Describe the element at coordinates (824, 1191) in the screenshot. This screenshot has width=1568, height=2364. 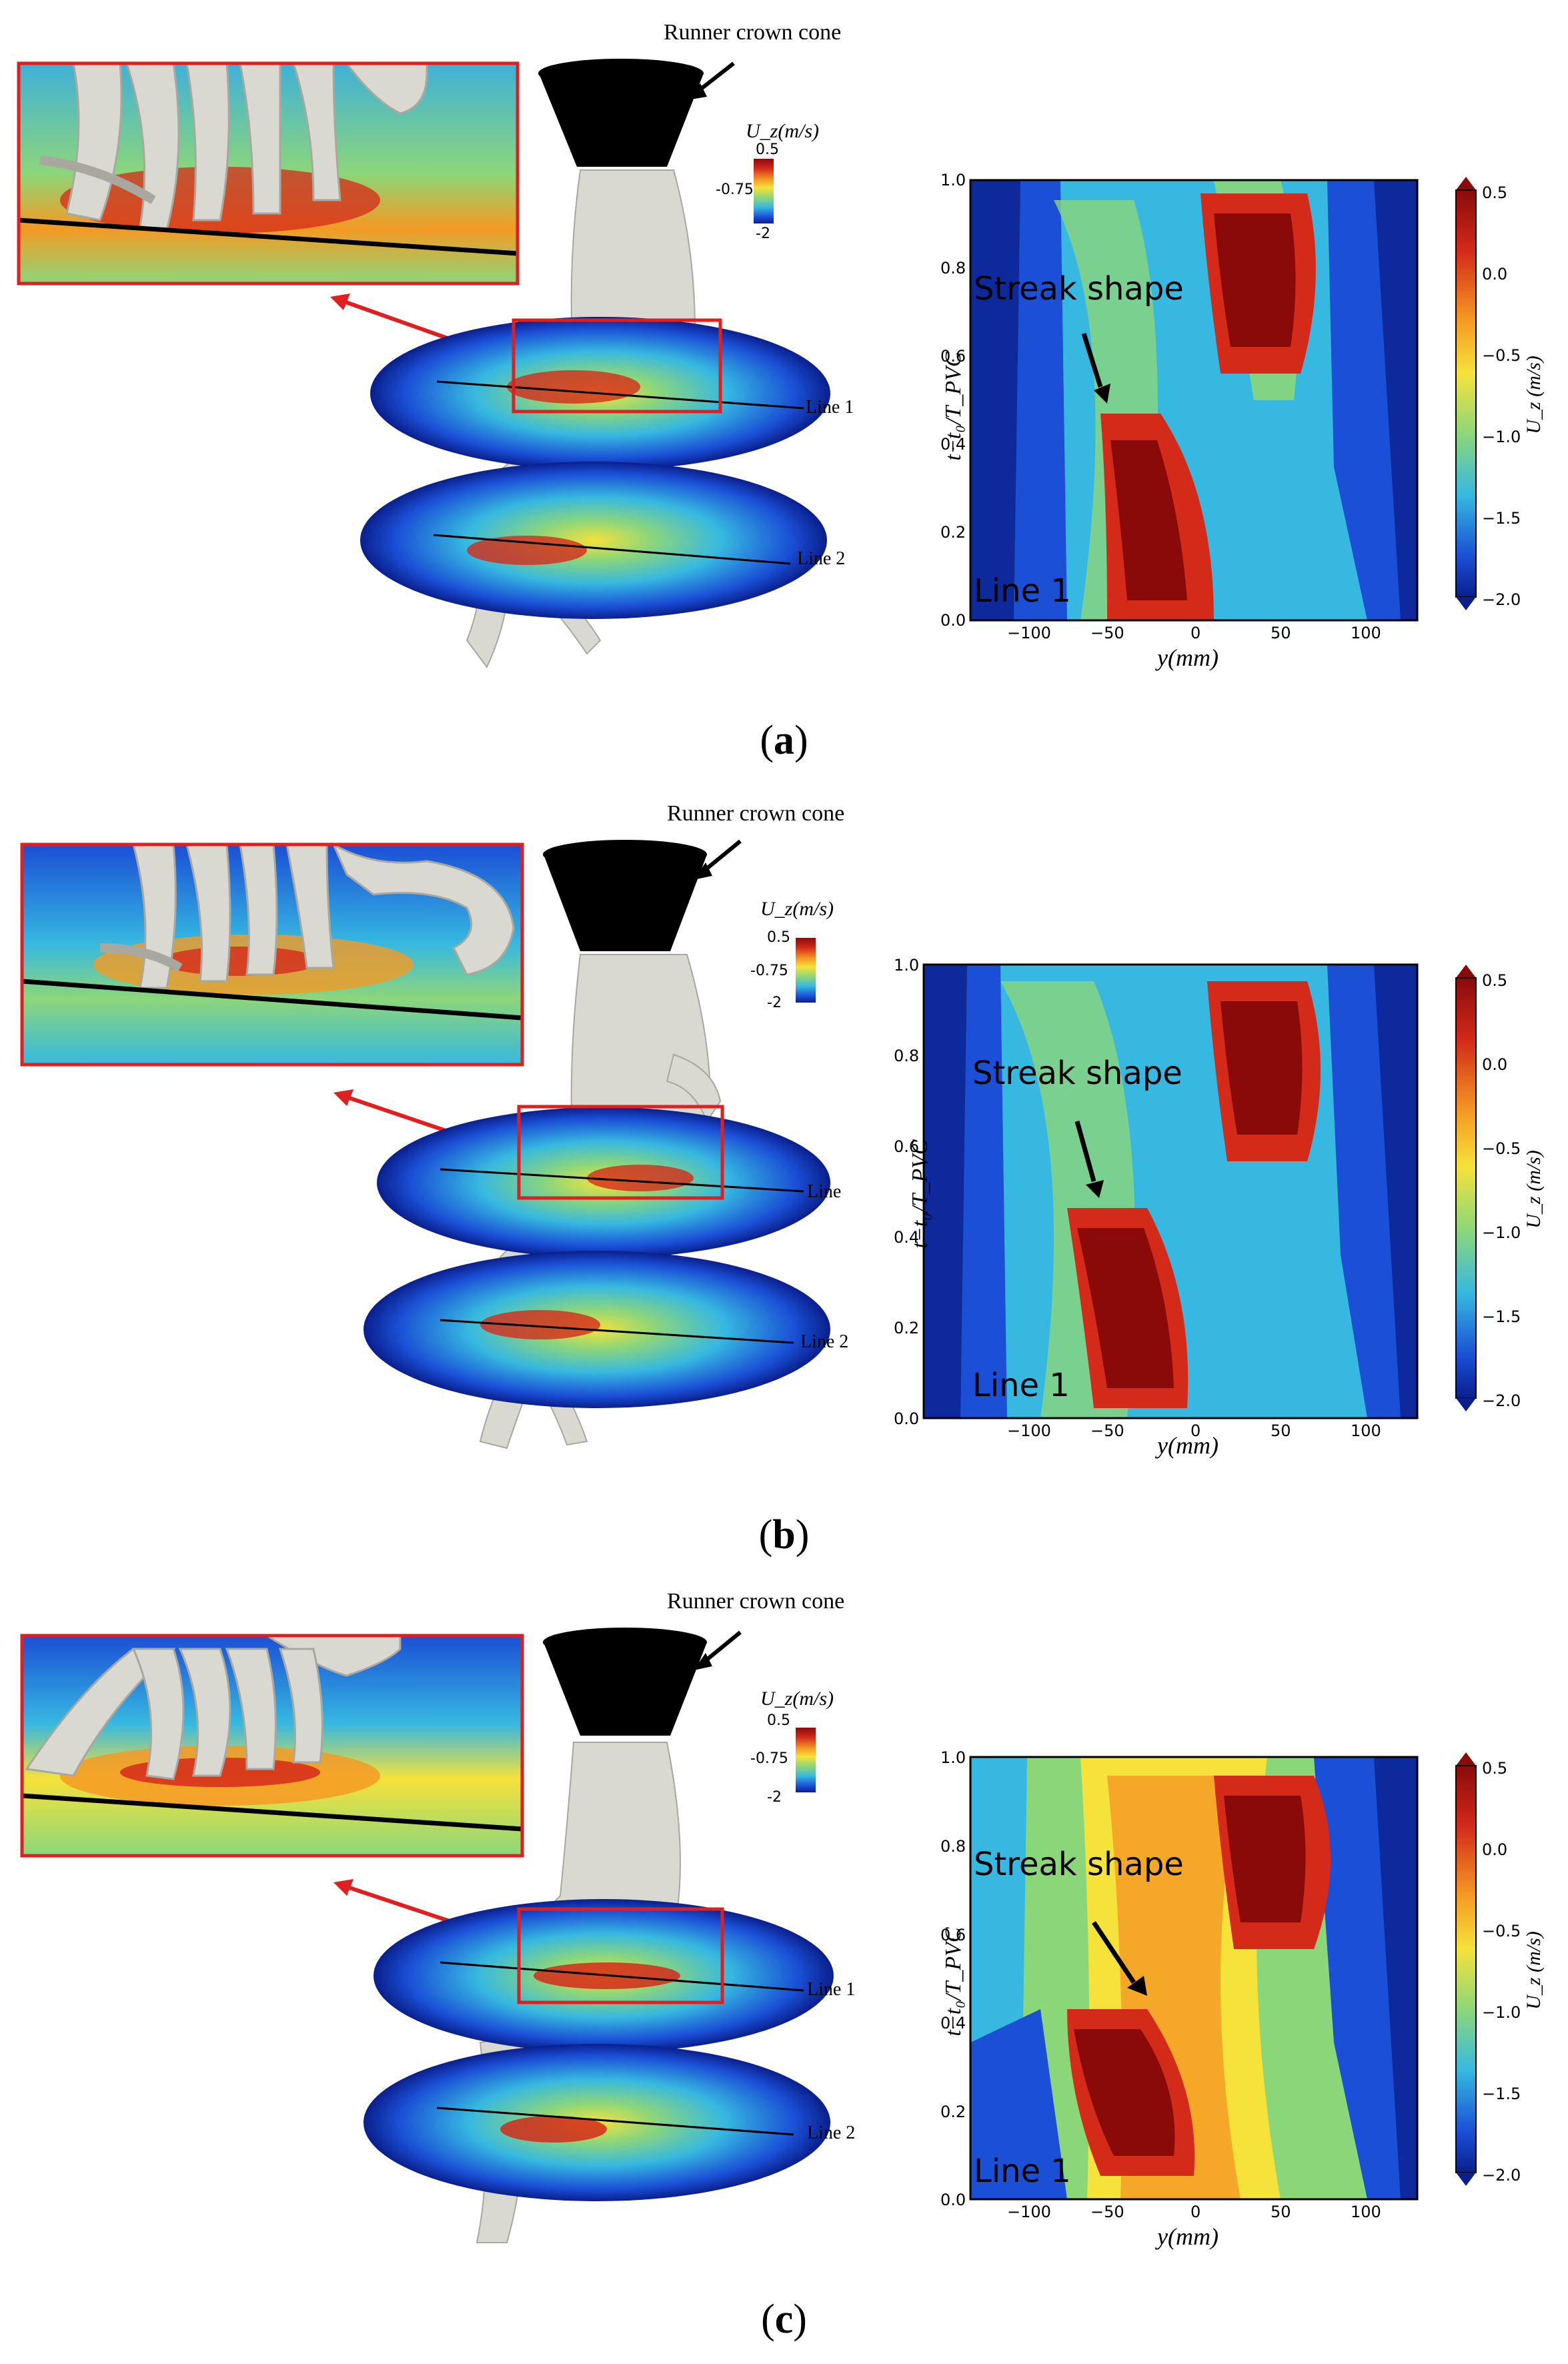
I see `line1-label: Line` at that location.